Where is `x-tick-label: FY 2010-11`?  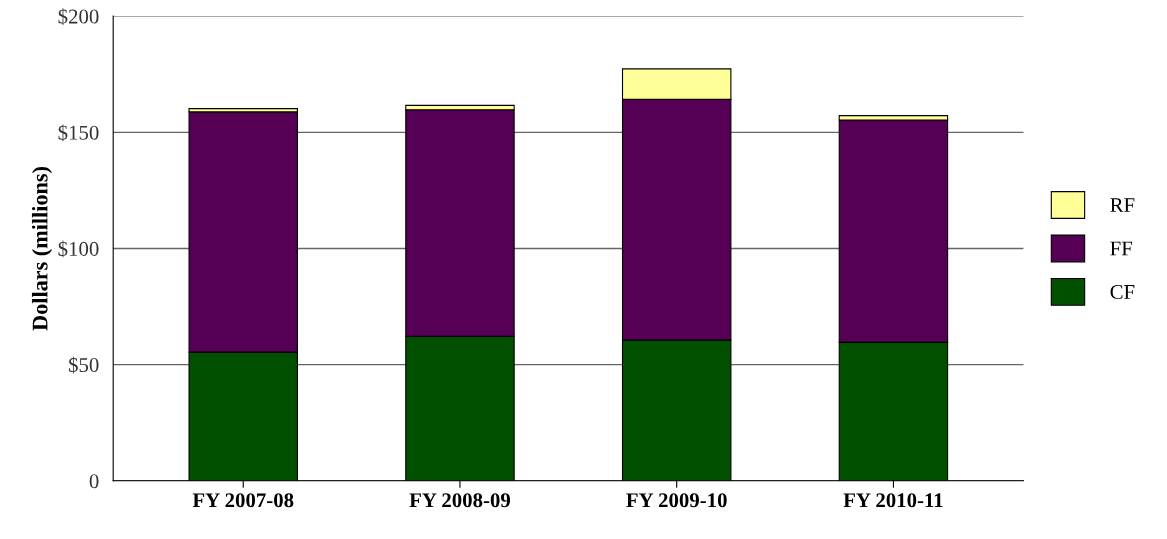 x-tick-label: FY 2010-11 is located at coordinates (893, 500).